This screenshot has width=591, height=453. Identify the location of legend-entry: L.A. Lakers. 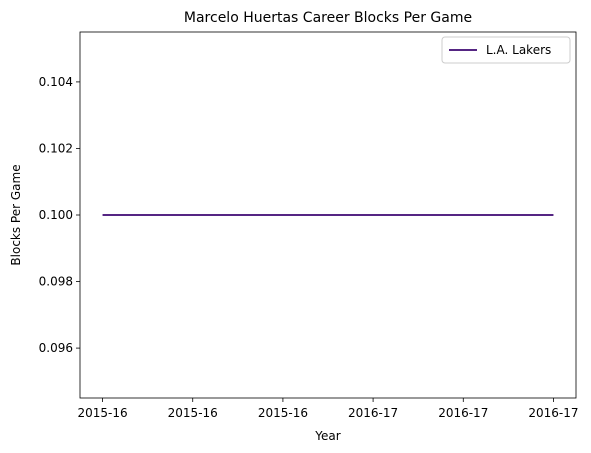
(518, 50).